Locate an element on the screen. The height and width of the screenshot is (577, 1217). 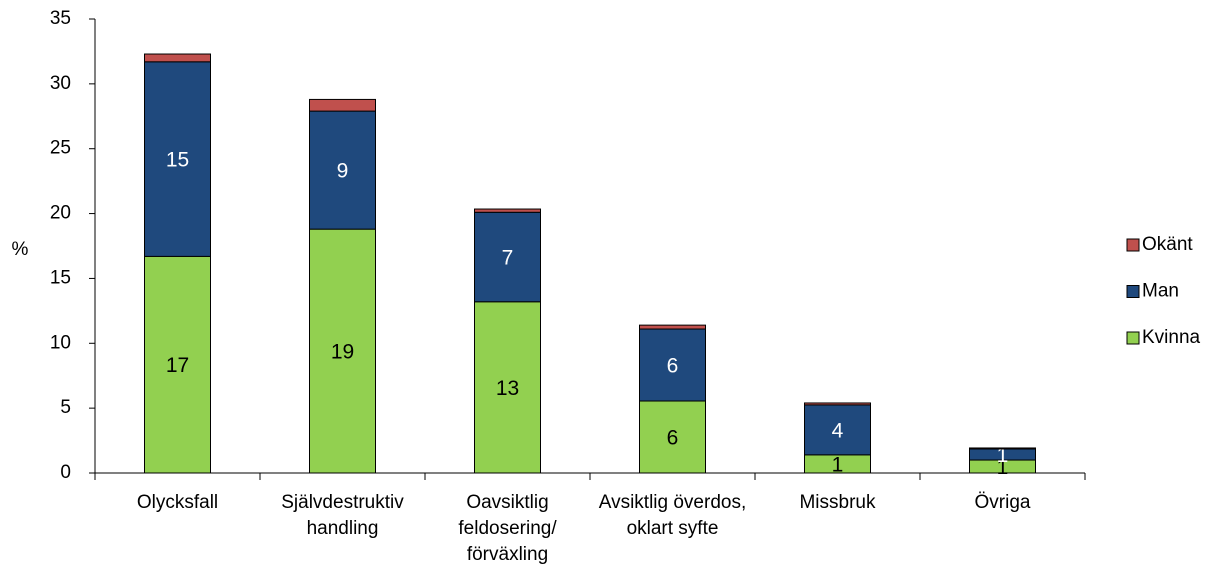
x-tick-label: Självdestruktiv handling is located at coordinates (342, 515).